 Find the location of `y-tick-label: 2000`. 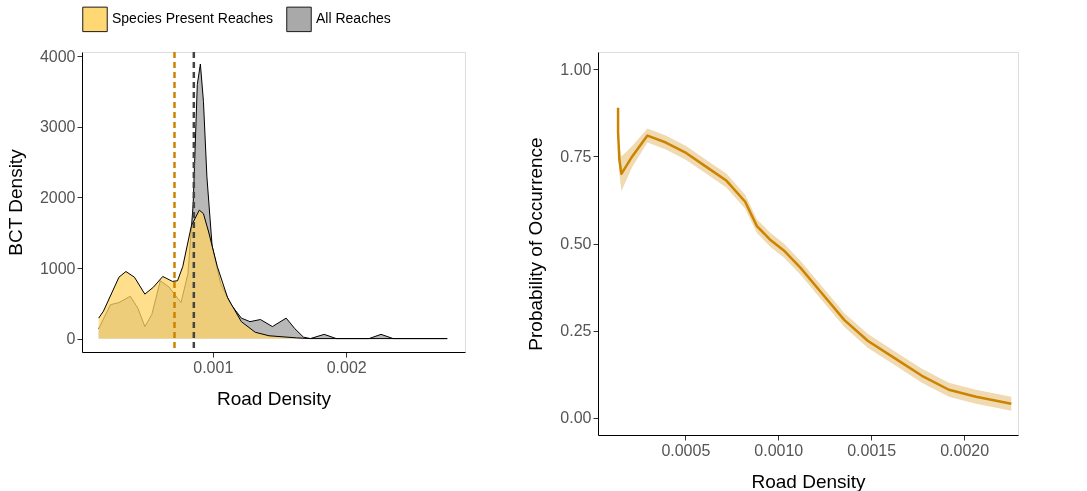

y-tick-label: 2000 is located at coordinates (57, 197).